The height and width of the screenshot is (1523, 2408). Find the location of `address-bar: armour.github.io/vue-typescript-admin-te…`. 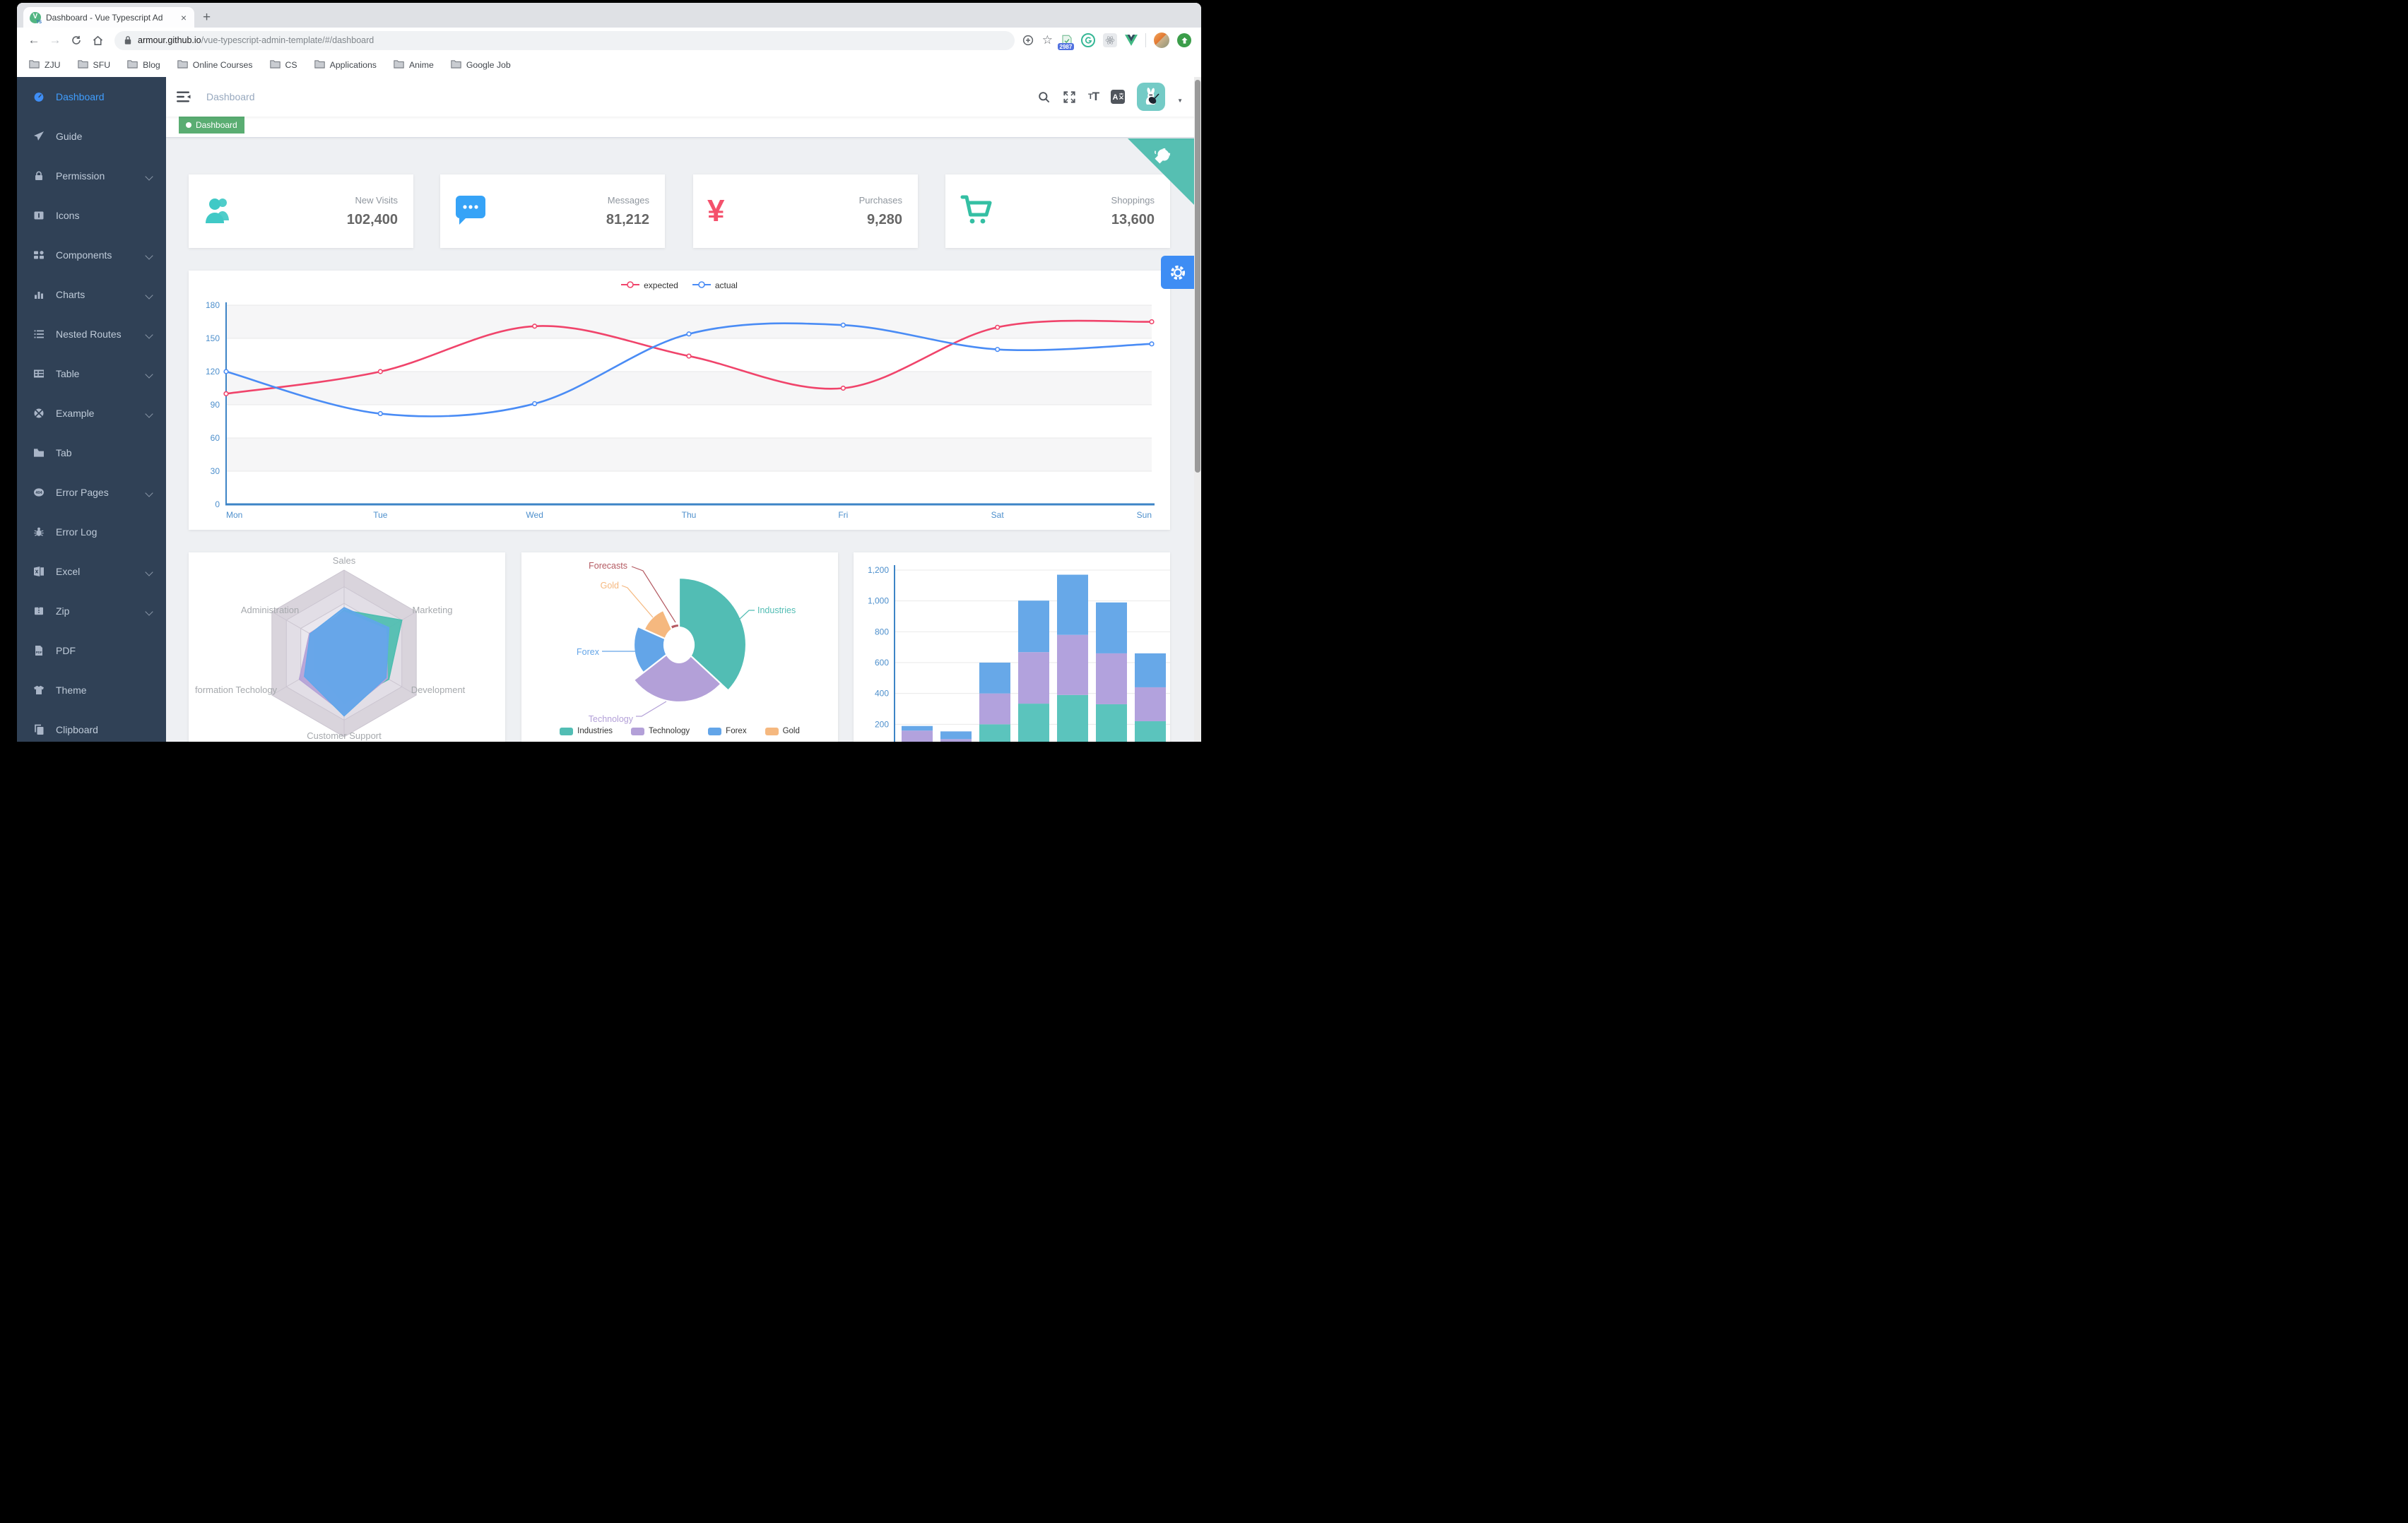

address-bar: armour.github.io/vue-typescript-admin-te… is located at coordinates (564, 40).